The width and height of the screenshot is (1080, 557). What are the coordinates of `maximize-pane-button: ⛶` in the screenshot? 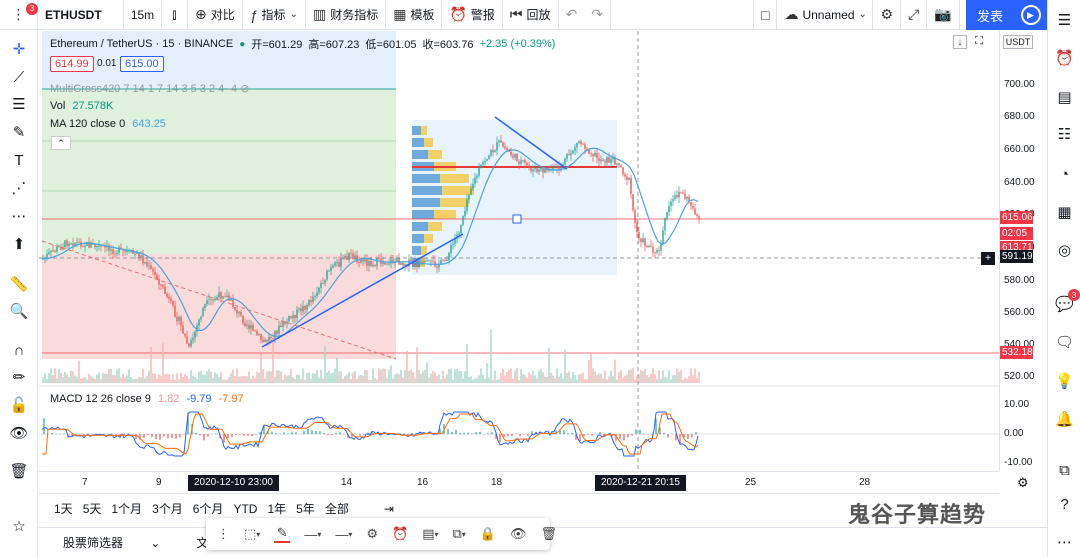 It's located at (979, 42).